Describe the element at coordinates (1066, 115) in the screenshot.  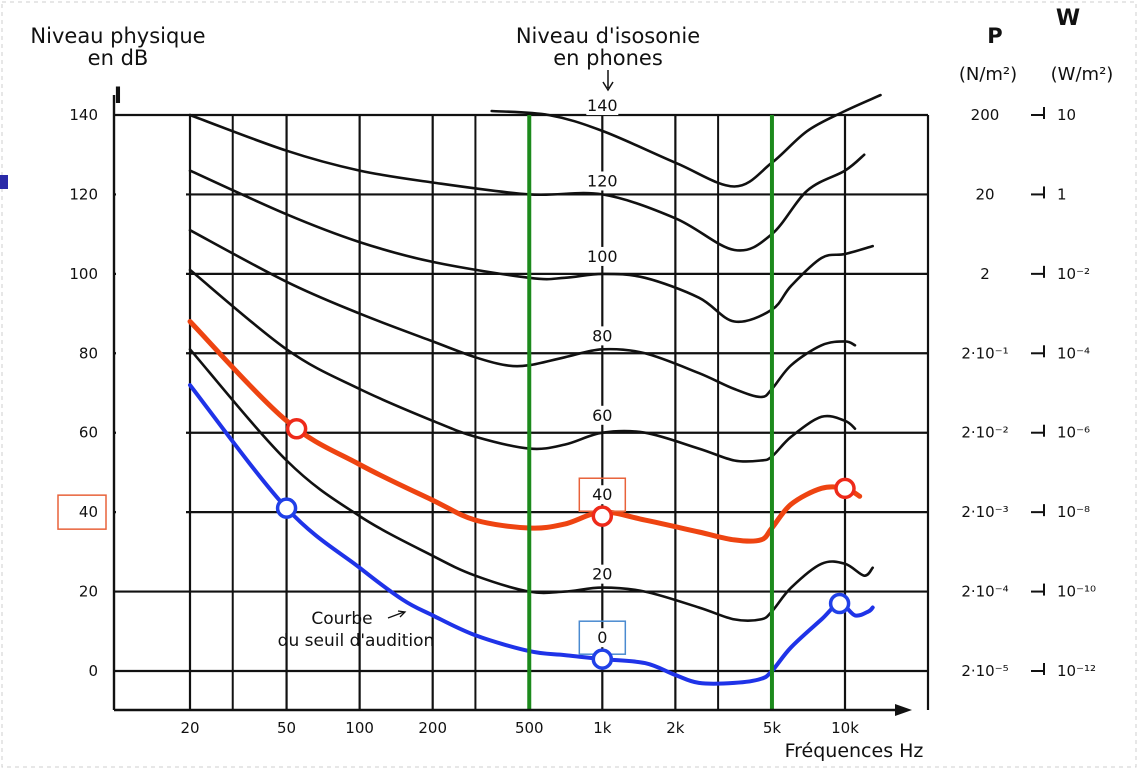
I see `intensity-tick-label: 10` at that location.